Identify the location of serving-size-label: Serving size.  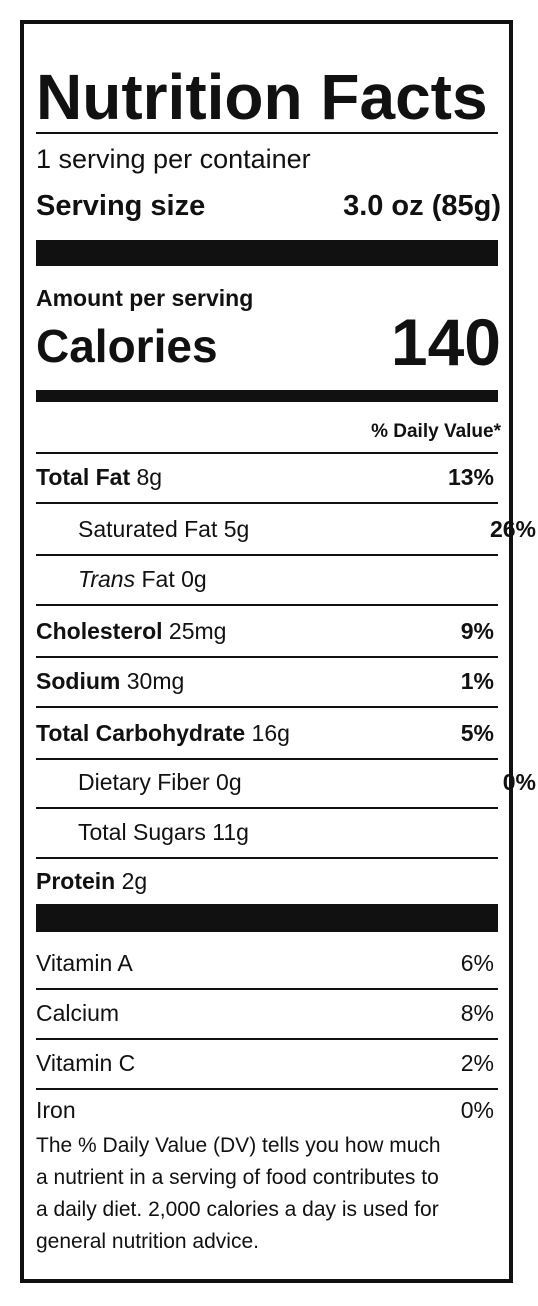
(121, 206).